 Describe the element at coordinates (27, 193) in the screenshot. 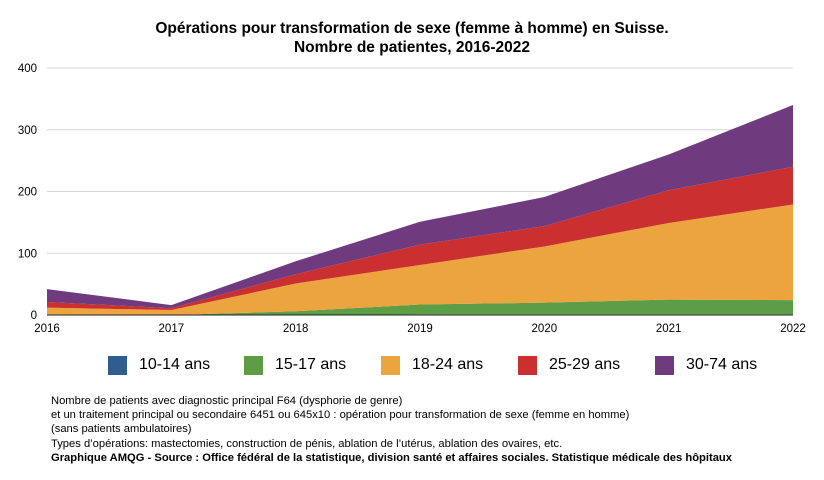

I see `y-tick-label-200: 200` at that location.